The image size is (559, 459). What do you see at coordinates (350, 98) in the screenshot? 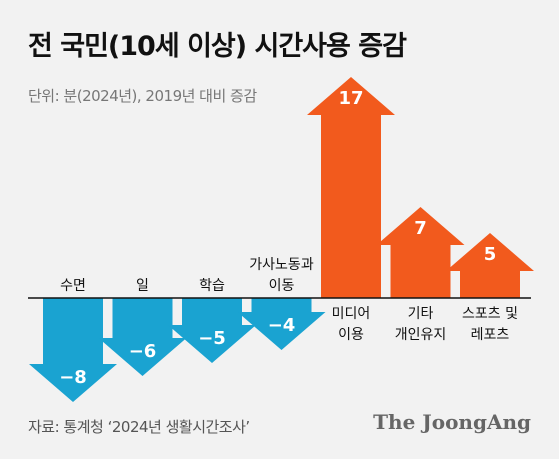
I see `value-label-4: 17` at bounding box center [350, 98].